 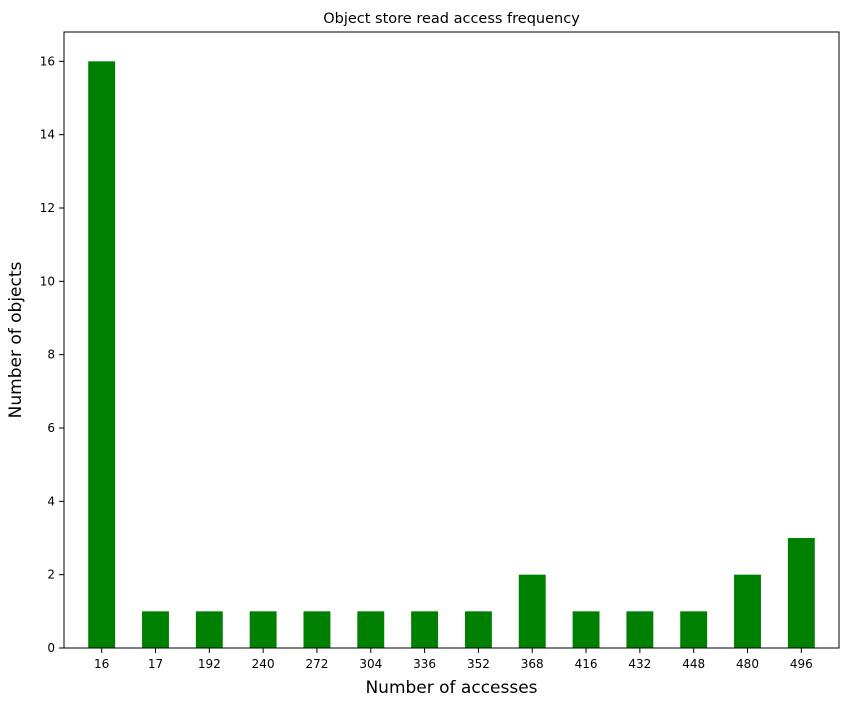 I want to click on y-tick-label: 14, so click(x=47, y=135).